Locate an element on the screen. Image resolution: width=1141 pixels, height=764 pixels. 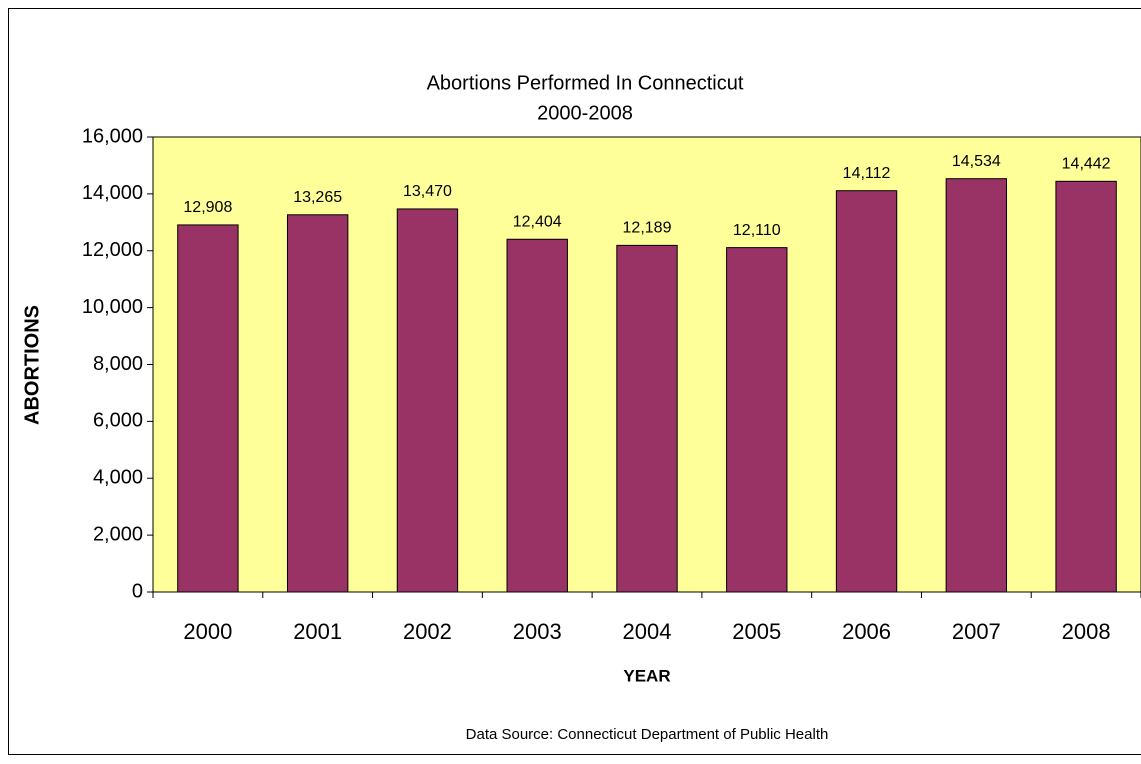
data-label: 14,534 is located at coordinates (976, 161).